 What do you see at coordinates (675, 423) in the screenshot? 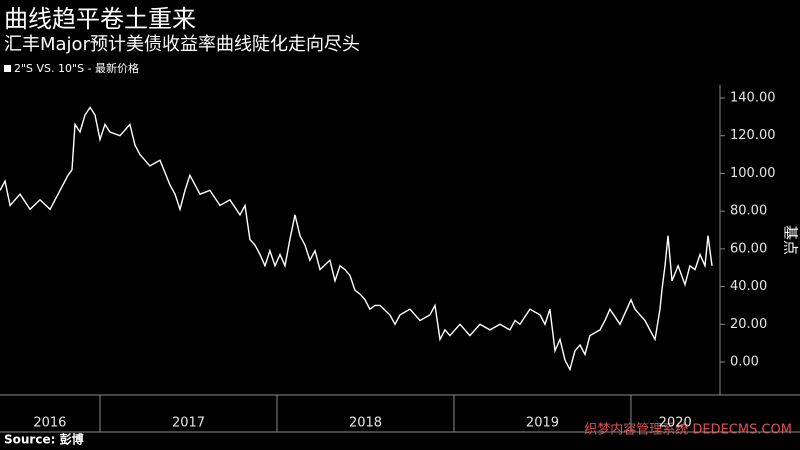
I see `x-tick-label: 2020` at bounding box center [675, 423].